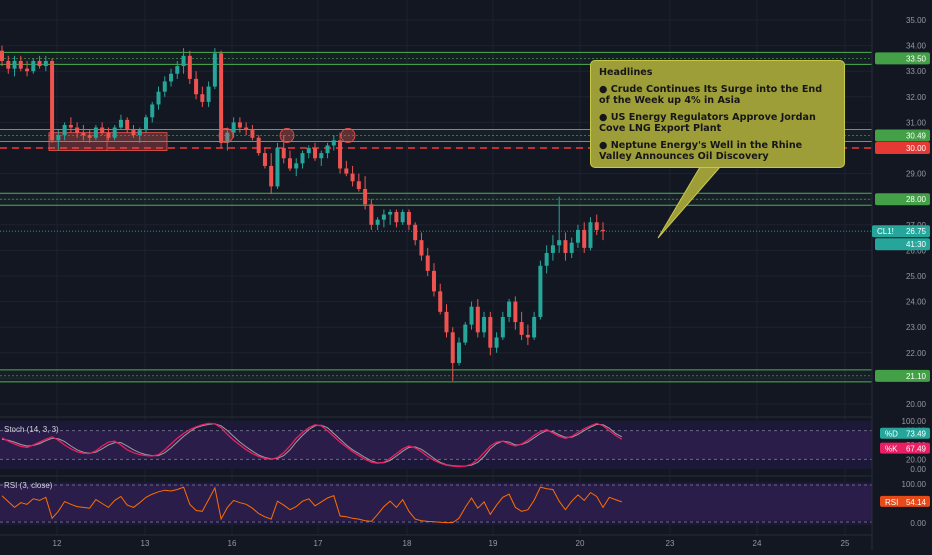  What do you see at coordinates (689, 202) in the screenshot?
I see `callout-pointer-edge` at bounding box center [689, 202].